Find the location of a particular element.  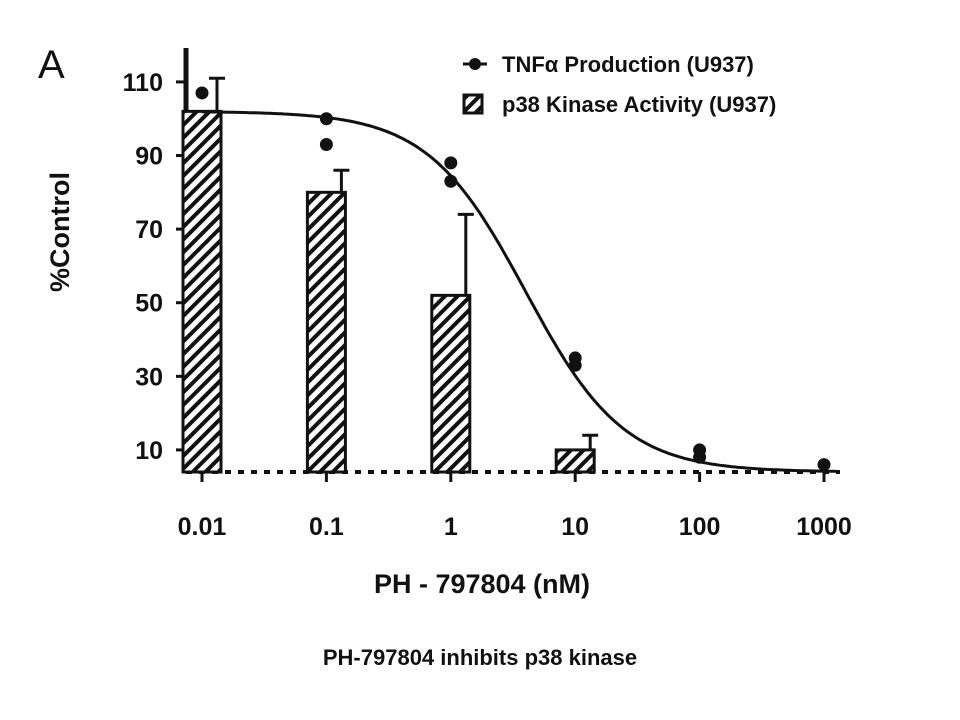

y-axis-title: %Control is located at coordinates (60, 232).